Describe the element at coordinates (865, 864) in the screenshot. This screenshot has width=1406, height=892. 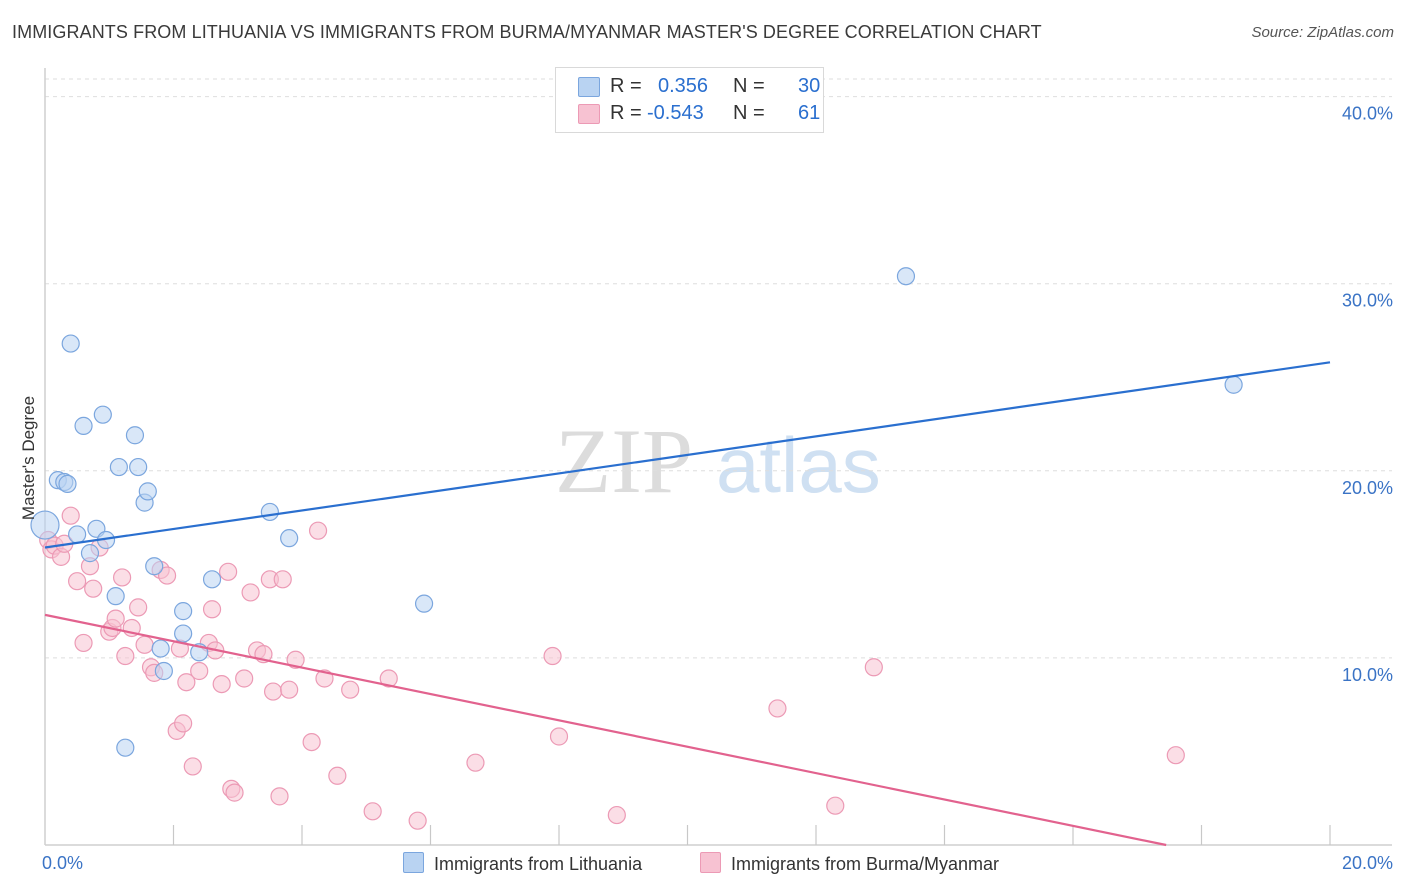
I see `bottom-legend-label: Immigrants from Burma/Myanmar` at that location.